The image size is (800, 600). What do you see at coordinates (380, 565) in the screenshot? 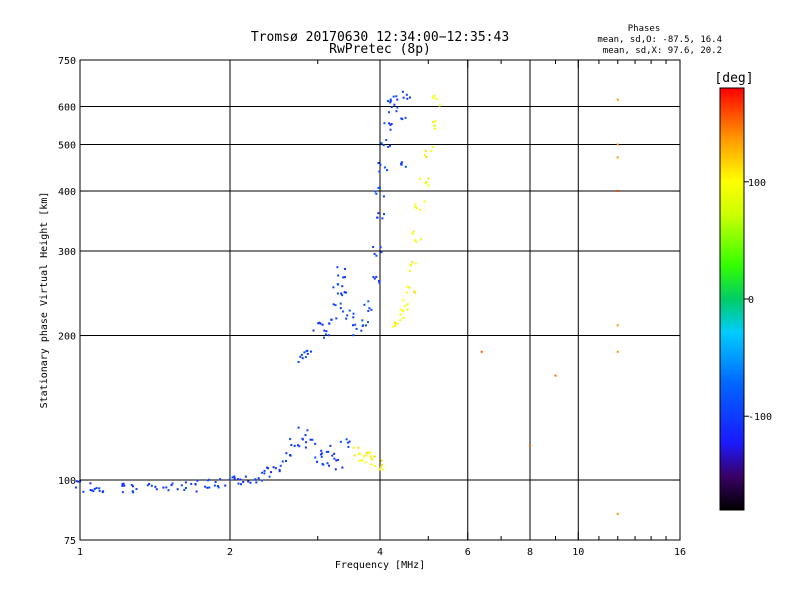
I see `x-axis-label: Frequency [MHz]` at bounding box center [380, 565].